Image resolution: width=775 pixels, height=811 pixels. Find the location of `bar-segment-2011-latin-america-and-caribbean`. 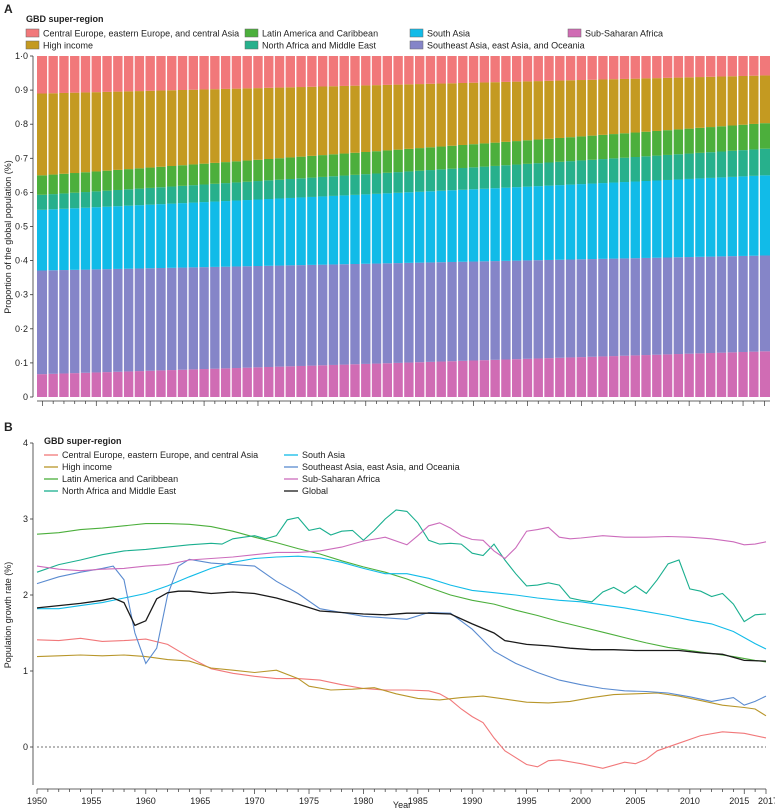

bar-segment-2011-latin-america-and-caribbean is located at coordinates (700, 140).